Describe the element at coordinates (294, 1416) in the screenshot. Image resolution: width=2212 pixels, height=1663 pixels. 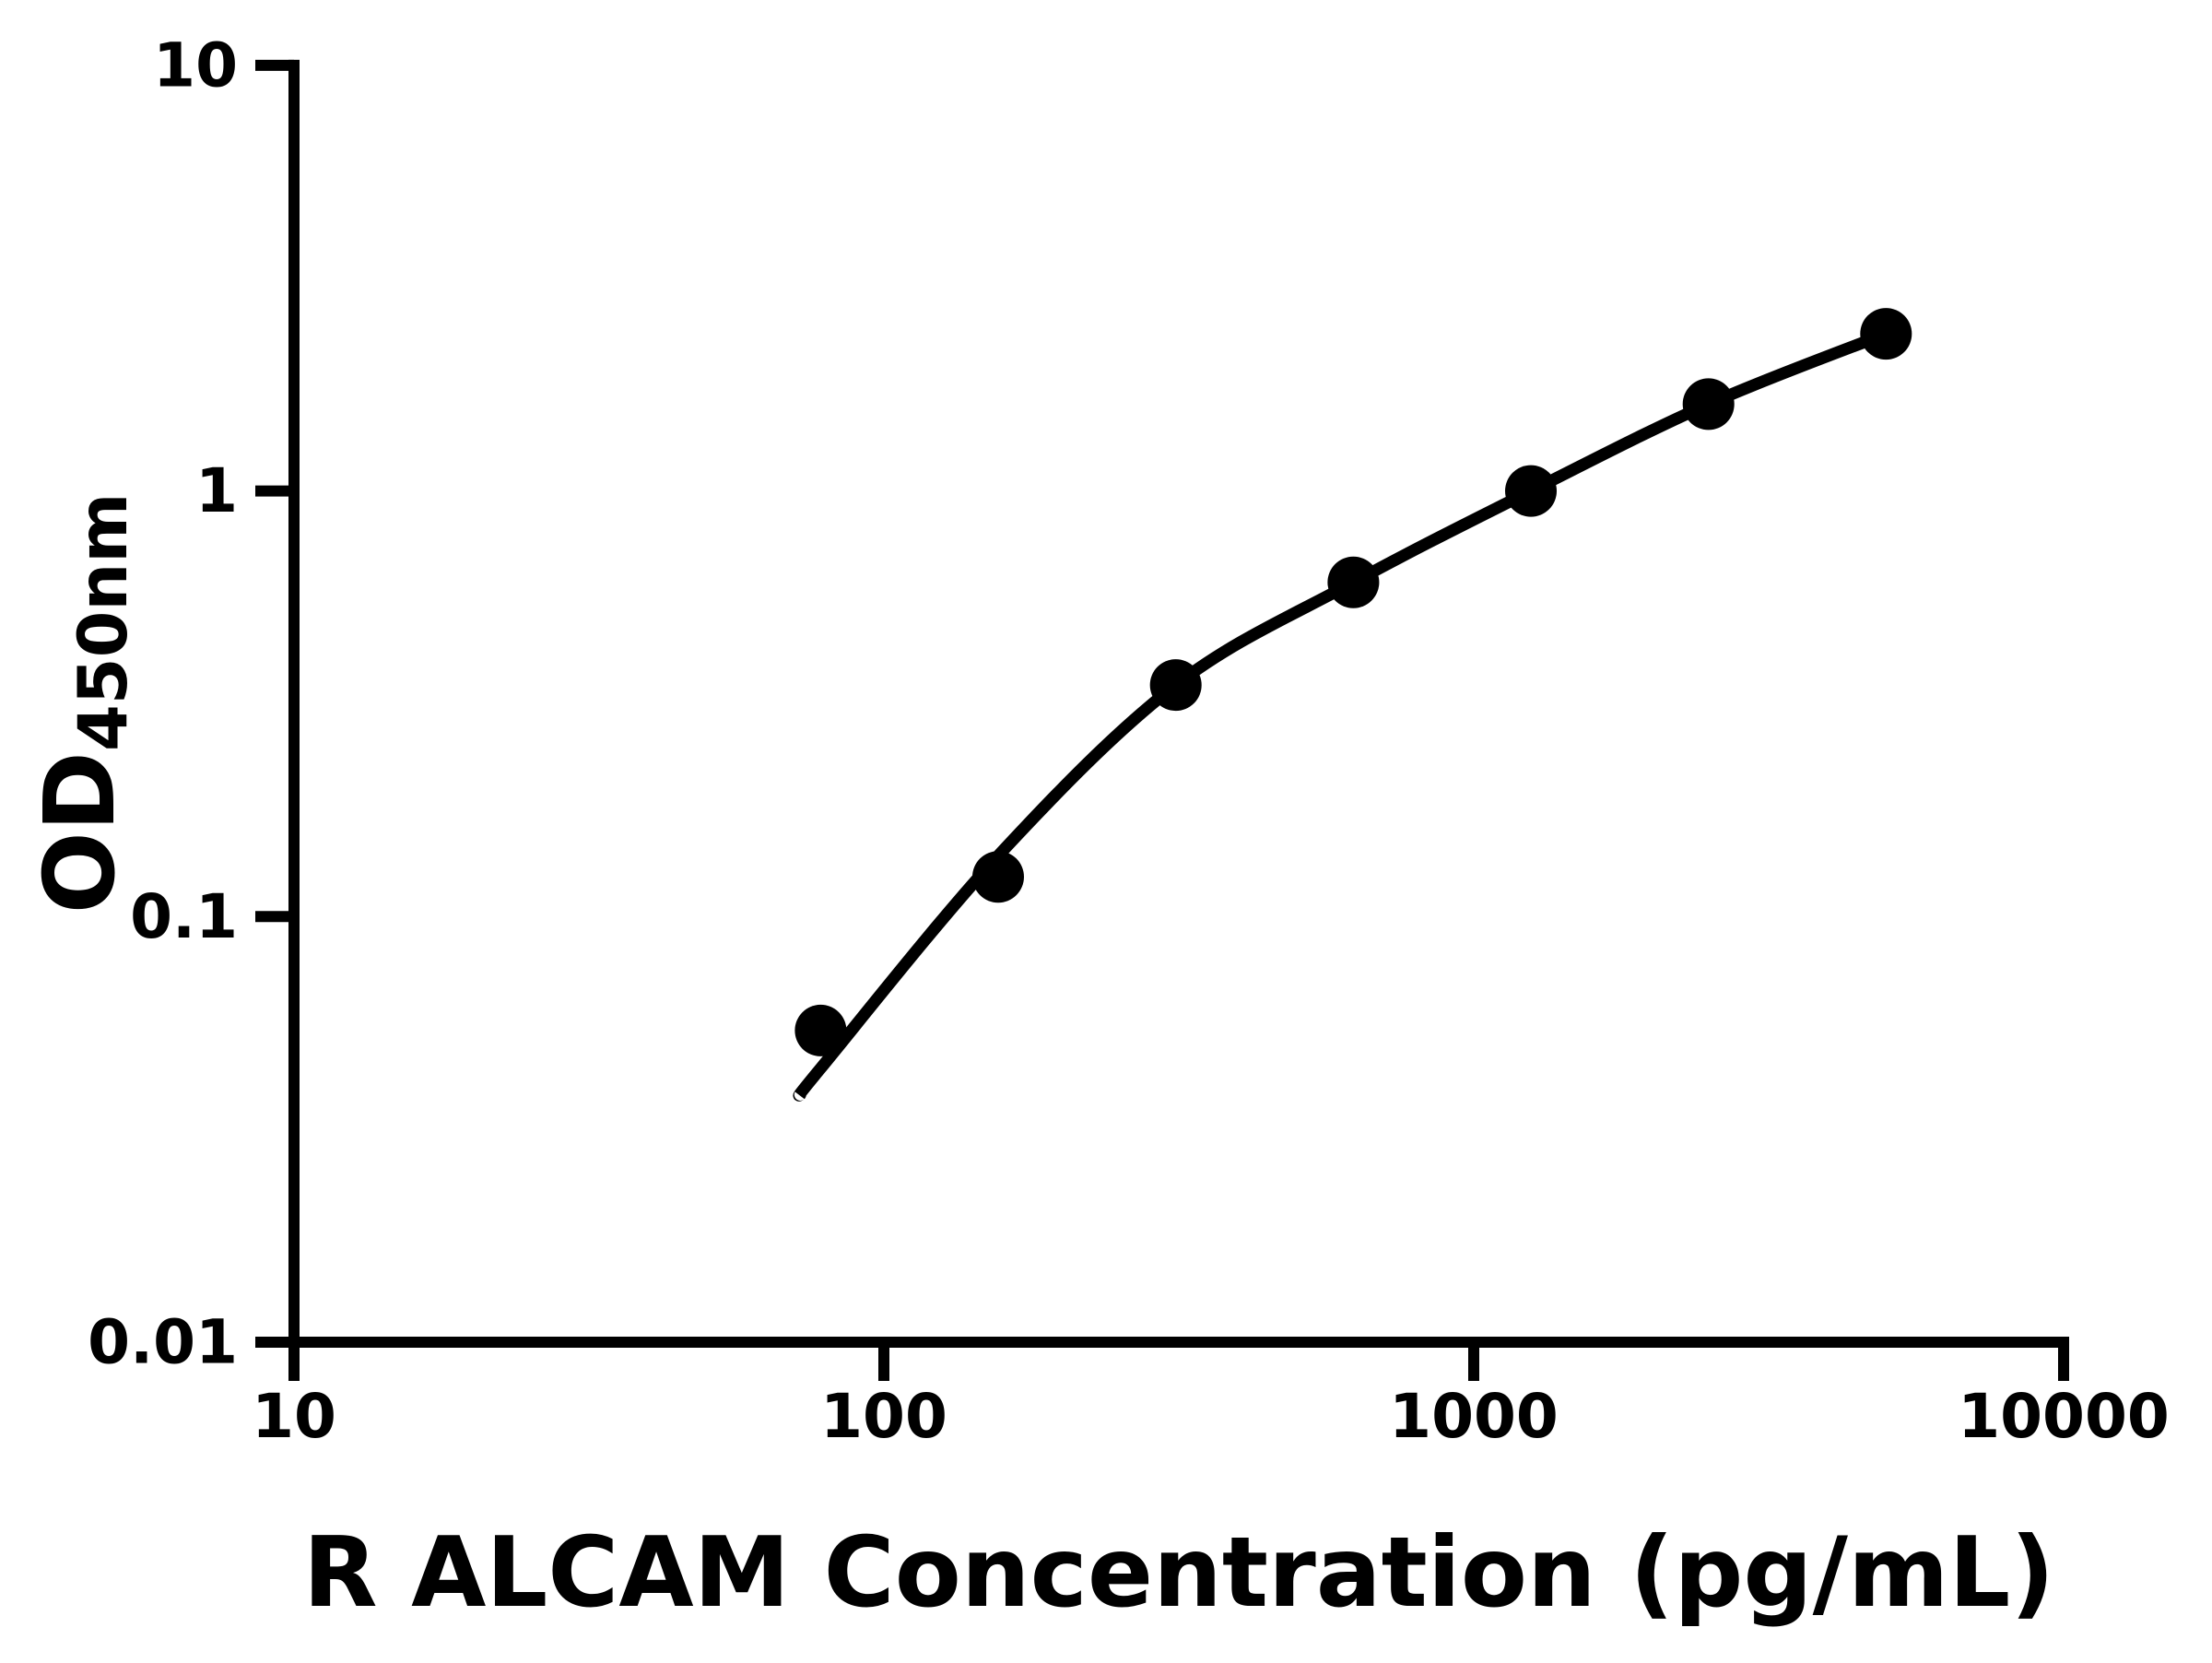
I see `x-tick-label: 10` at that location.